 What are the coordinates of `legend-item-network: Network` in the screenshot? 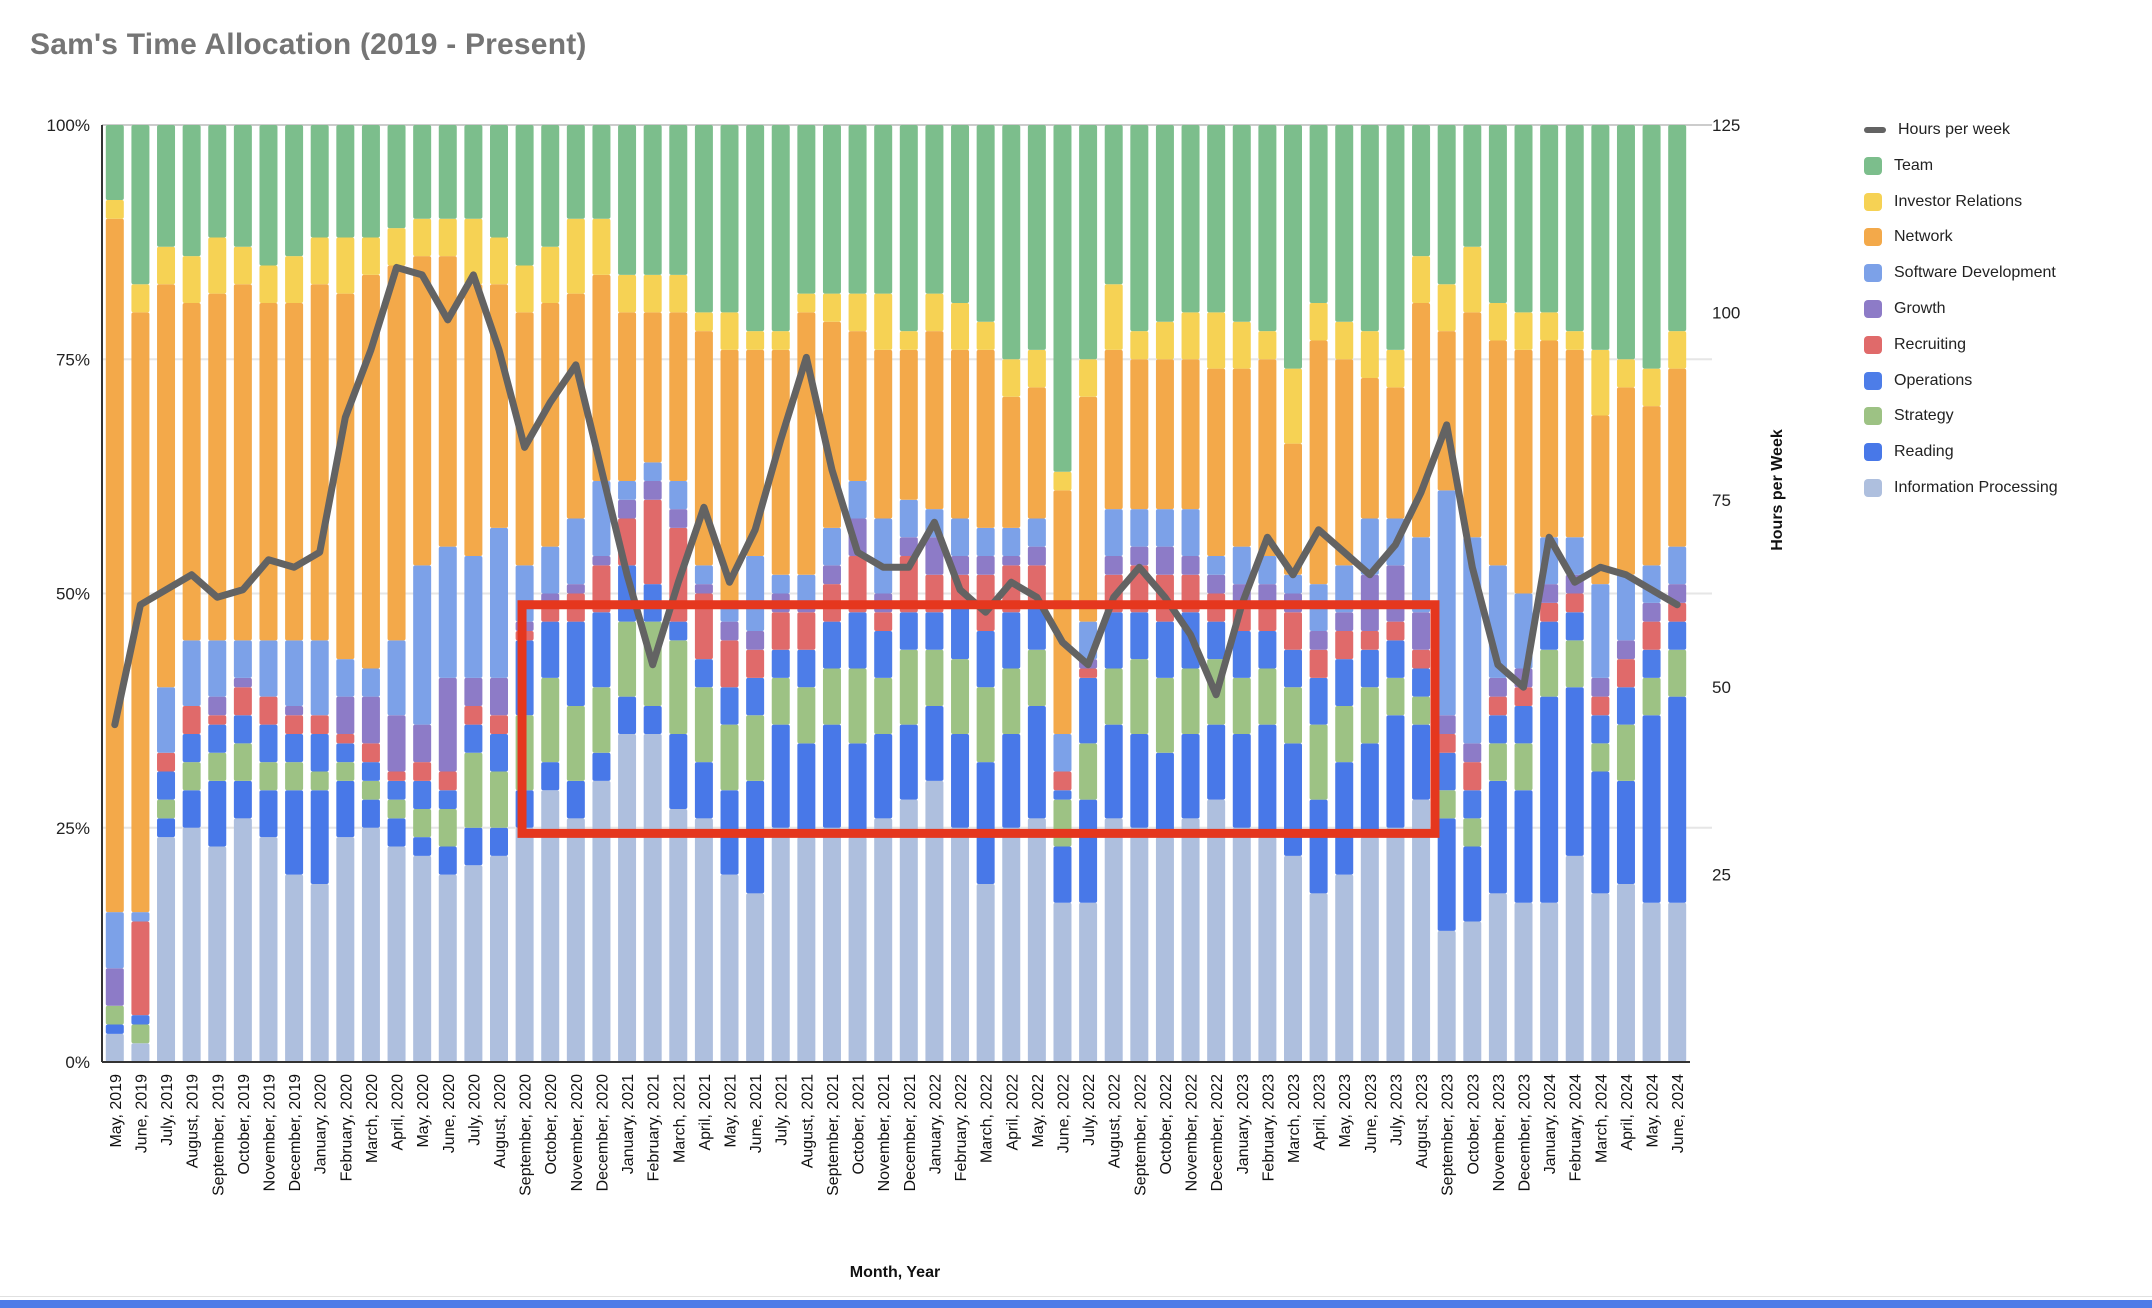 It's located at (1908, 237).